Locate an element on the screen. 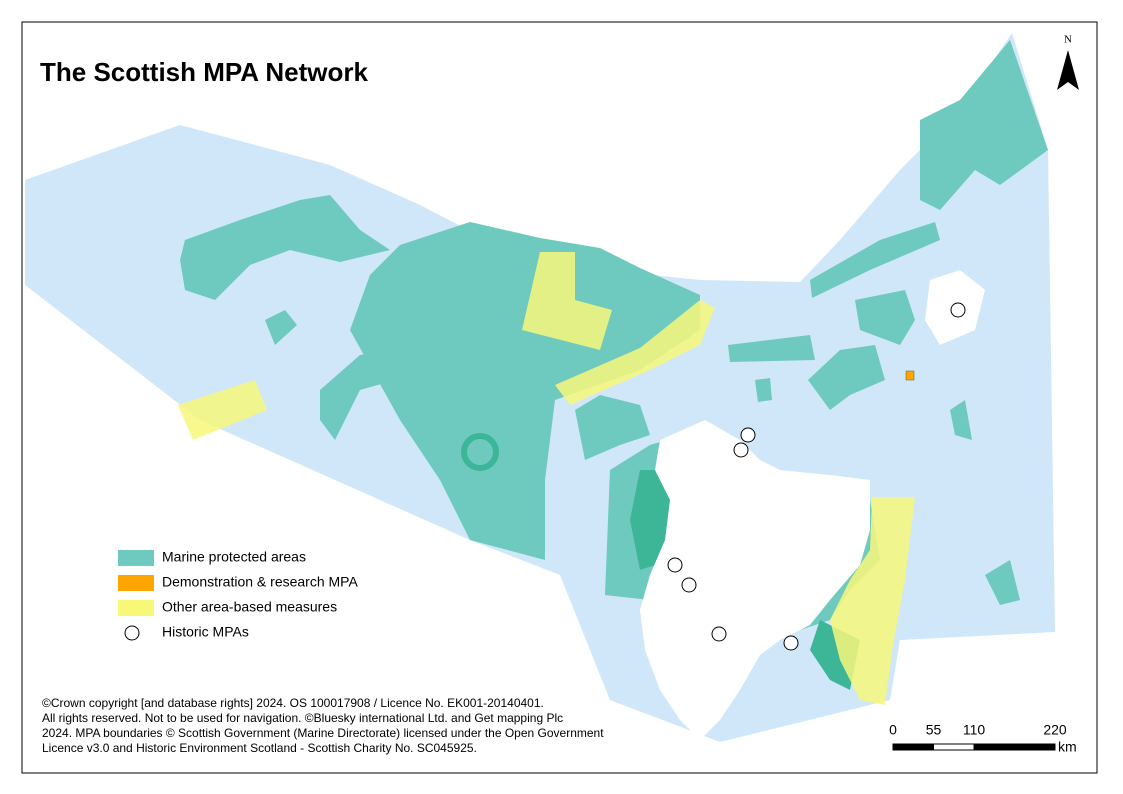 Image resolution: width=1123 pixels, height=794 pixels. north-arrow is located at coordinates (1068, 70).